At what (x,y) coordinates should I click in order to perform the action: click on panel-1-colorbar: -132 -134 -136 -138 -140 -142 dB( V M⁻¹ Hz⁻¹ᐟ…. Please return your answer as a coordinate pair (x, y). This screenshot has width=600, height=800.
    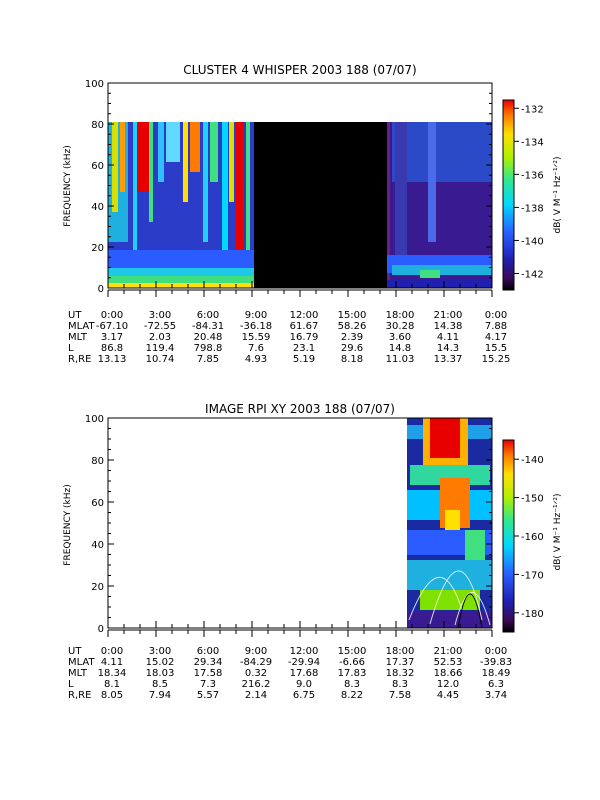
    Looking at the image, I should click on (532, 195).